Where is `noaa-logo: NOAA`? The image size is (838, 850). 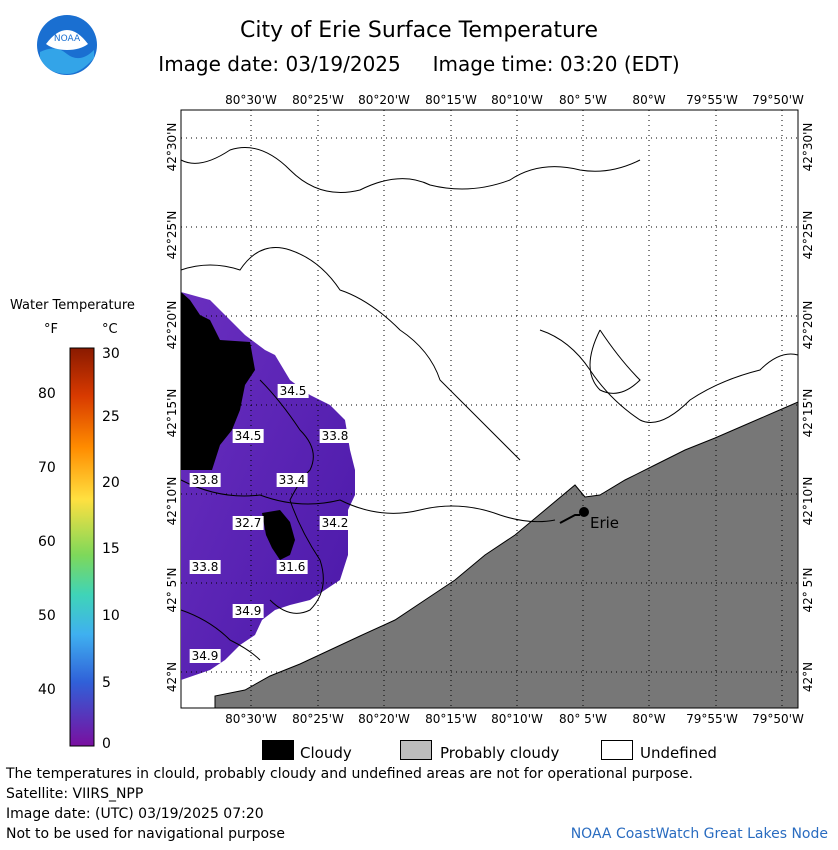
noaa-logo: NOAA is located at coordinates (67, 45).